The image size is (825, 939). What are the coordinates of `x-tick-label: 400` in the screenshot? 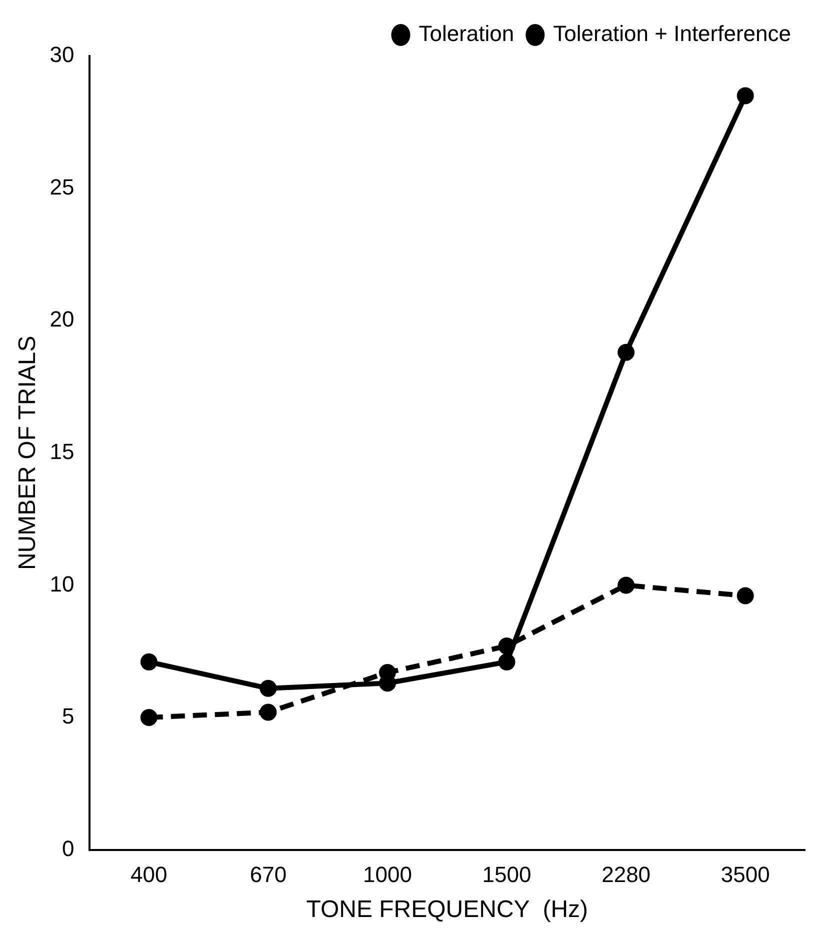 It's located at (149, 875).